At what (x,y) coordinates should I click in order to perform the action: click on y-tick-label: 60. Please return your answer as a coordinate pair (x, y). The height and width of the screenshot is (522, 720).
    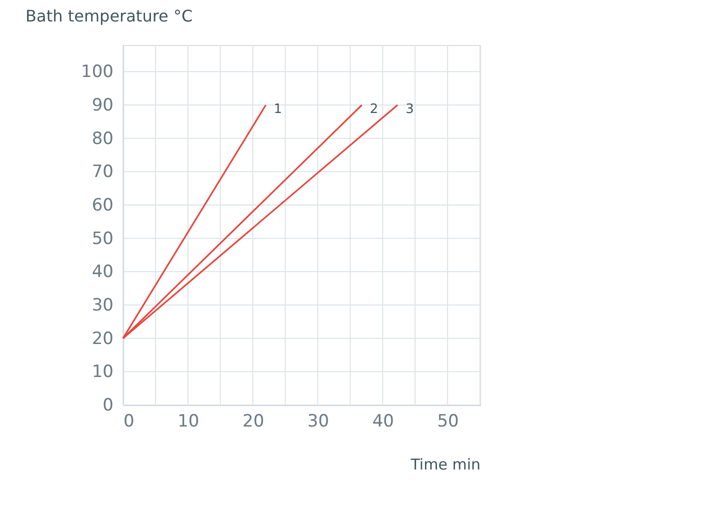
    Looking at the image, I should click on (103, 206).